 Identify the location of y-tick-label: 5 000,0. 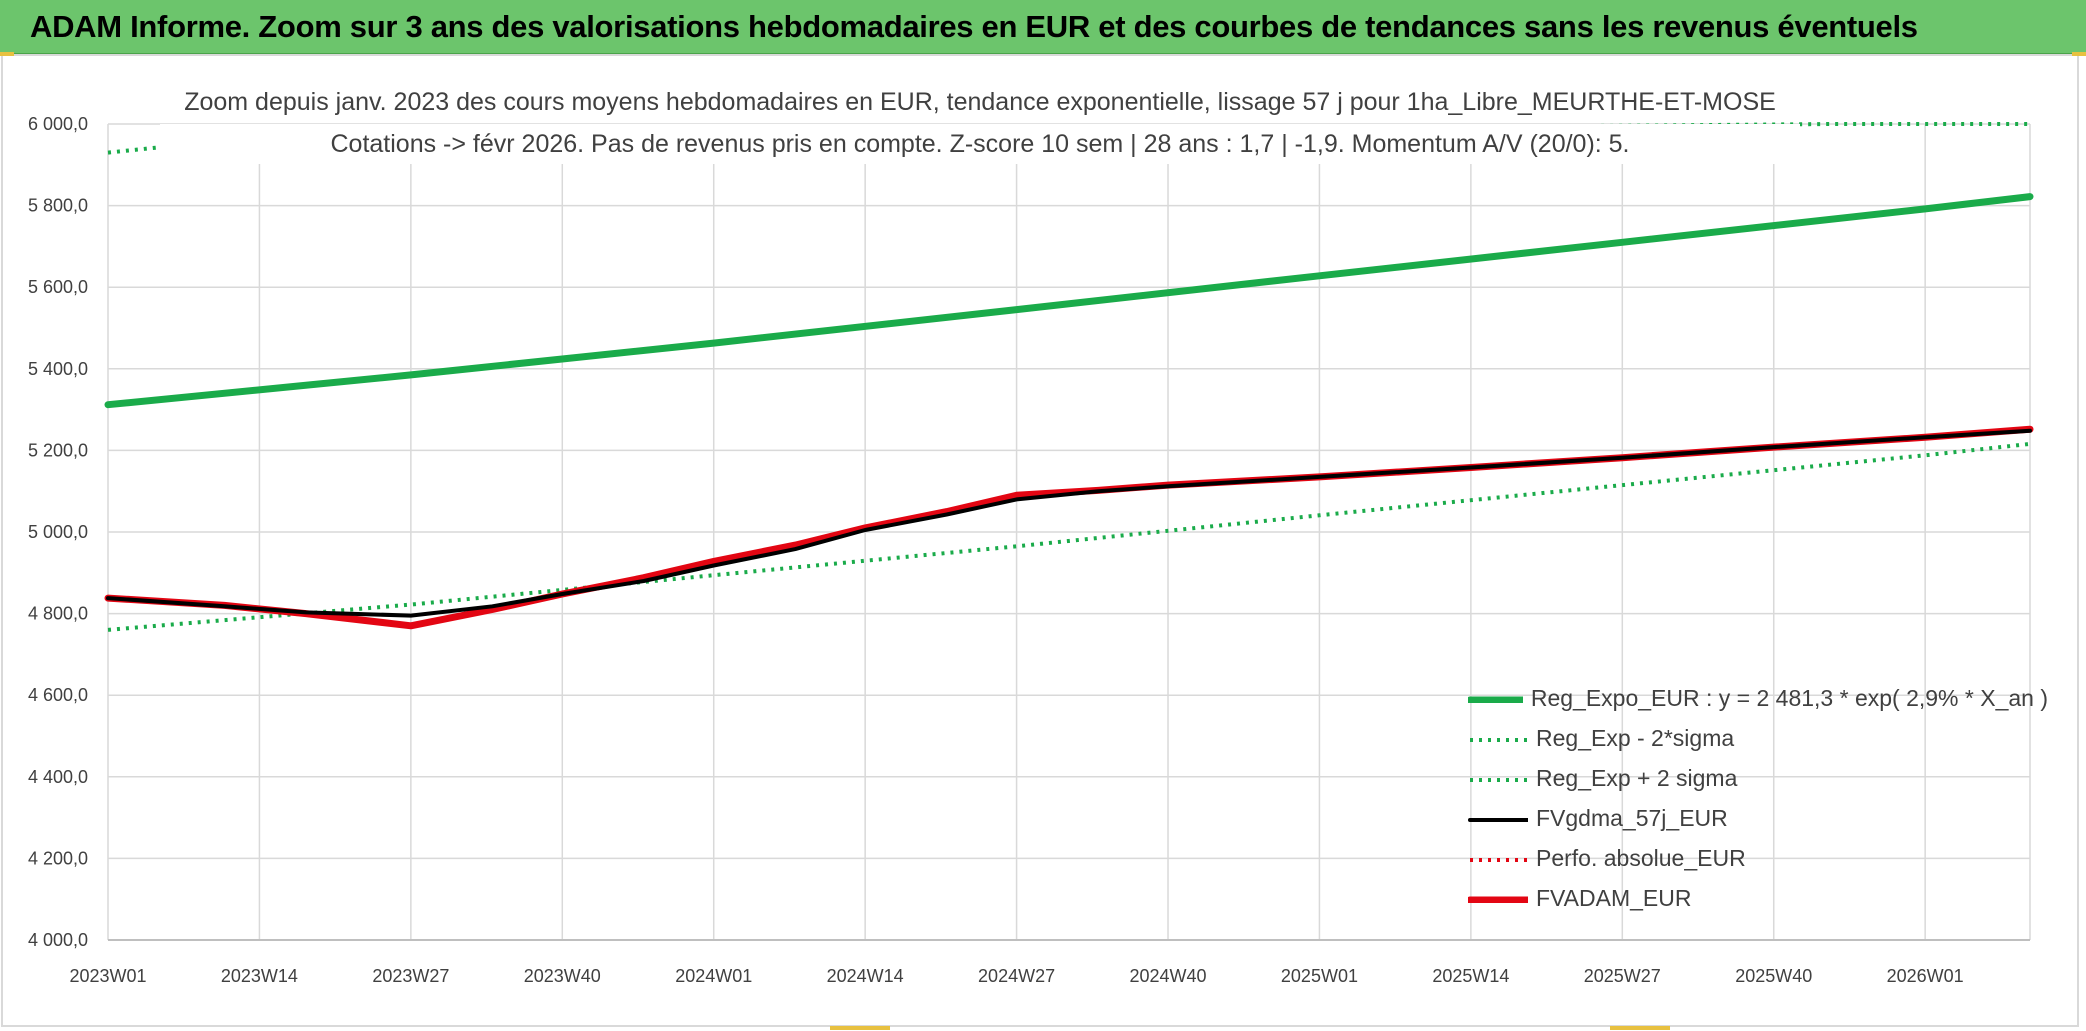
(58, 532).